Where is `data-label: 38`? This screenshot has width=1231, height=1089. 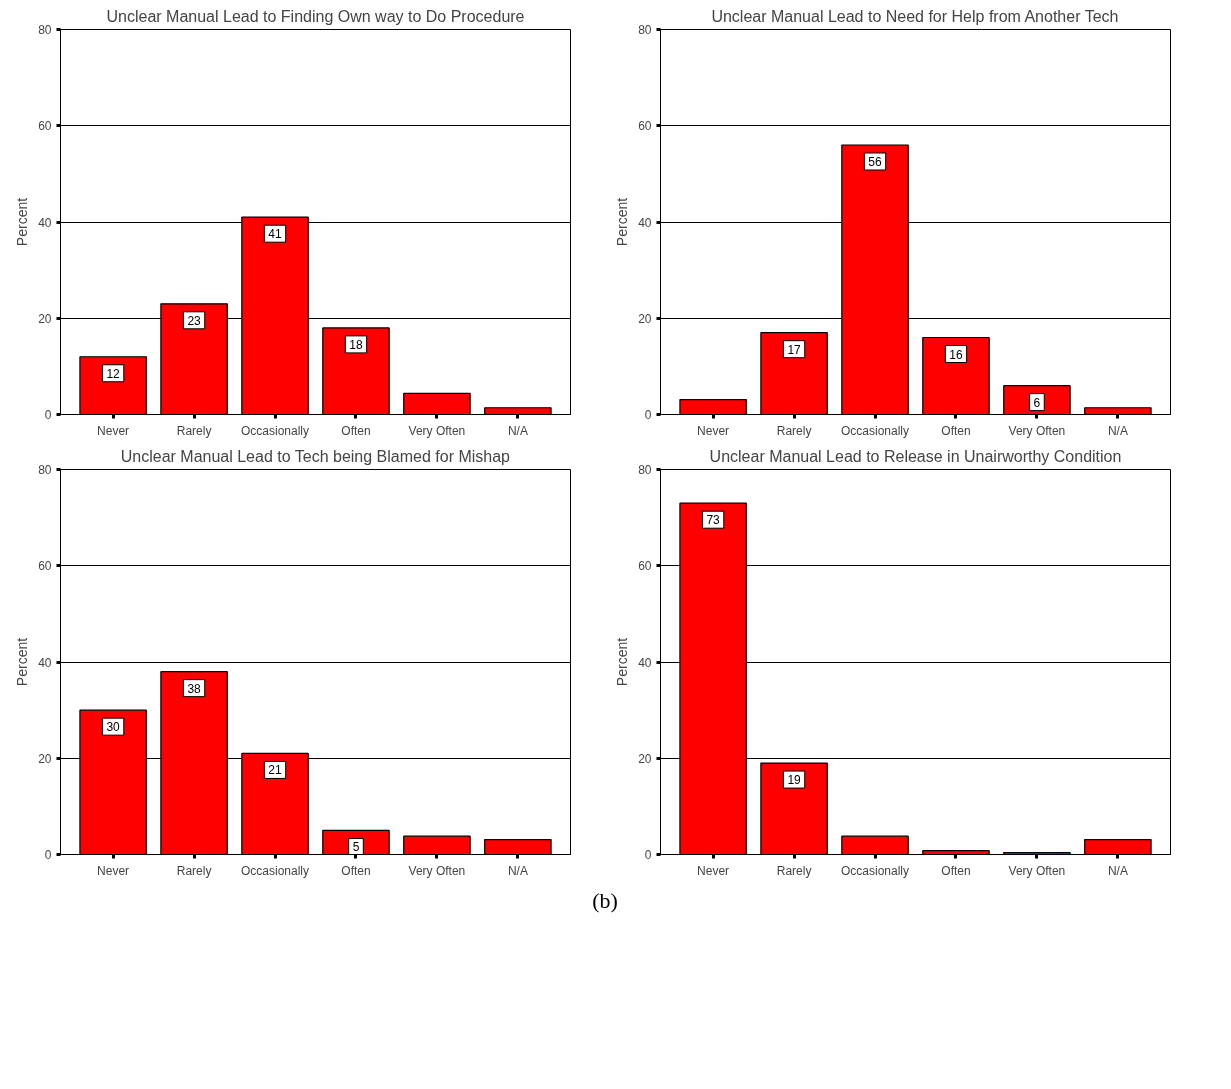 data-label: 38 is located at coordinates (194, 688).